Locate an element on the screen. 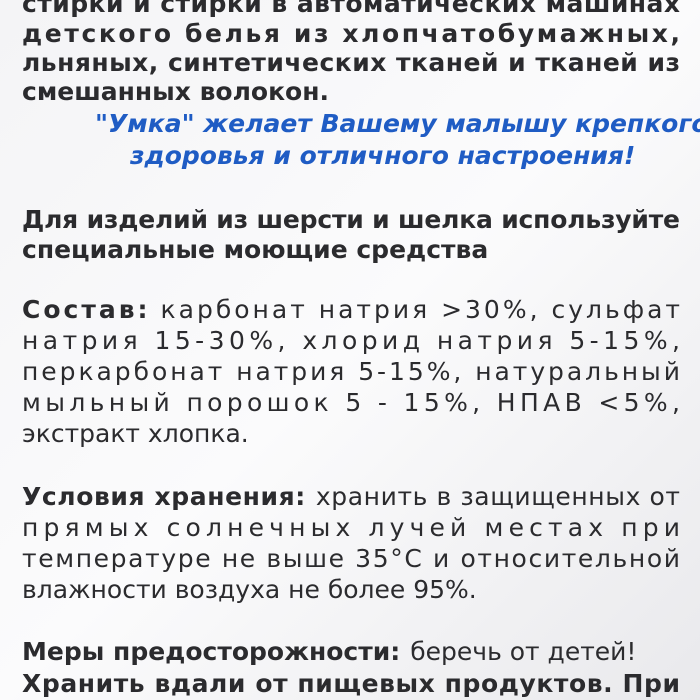  section-label: Меры предосторожности: is located at coordinates (211, 651).